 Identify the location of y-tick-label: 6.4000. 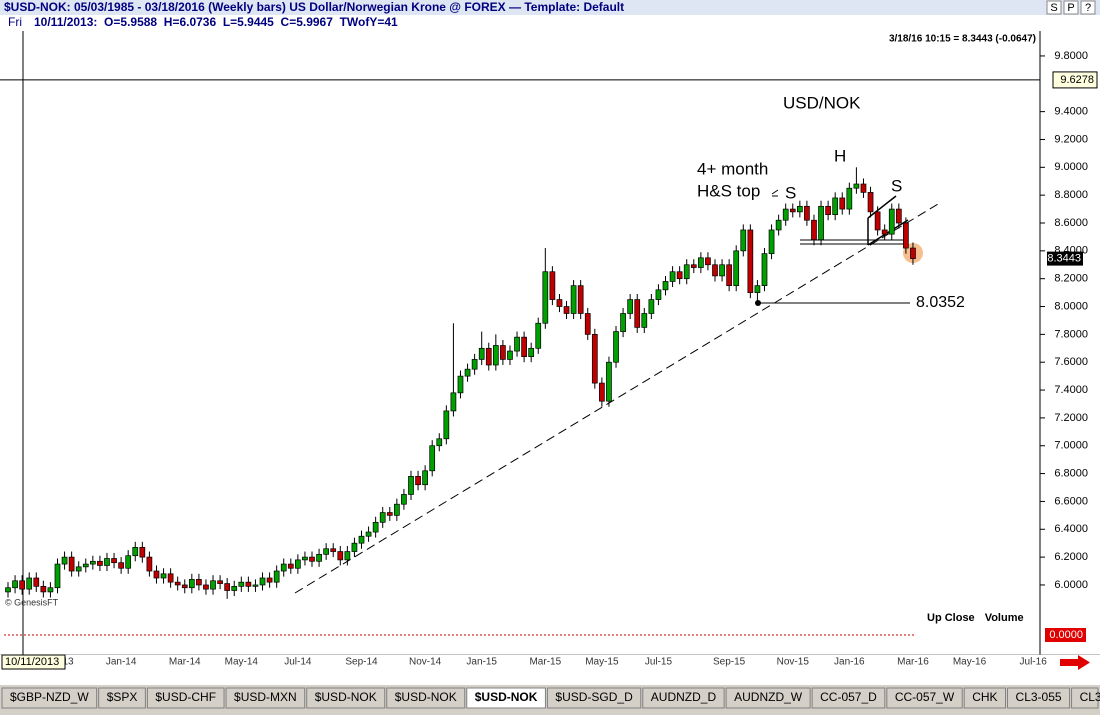
(1071, 529).